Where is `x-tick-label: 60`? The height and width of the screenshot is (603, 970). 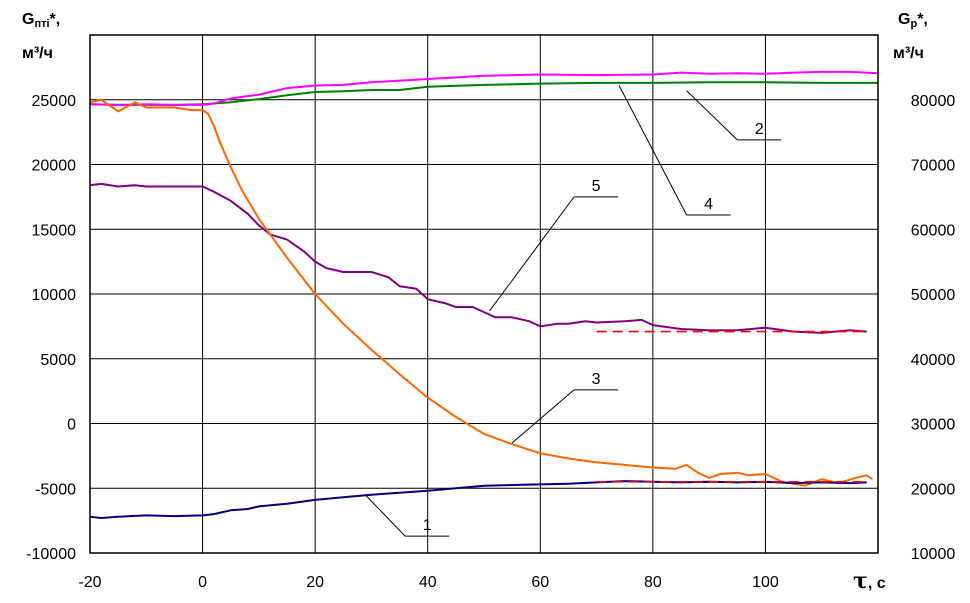
x-tick-label: 60 is located at coordinates (540, 582).